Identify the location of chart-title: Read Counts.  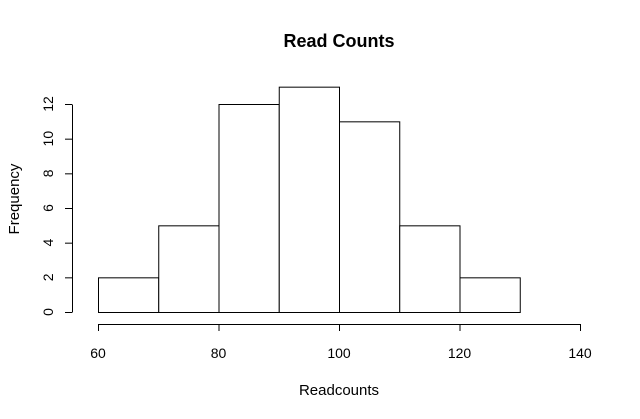
(338, 41).